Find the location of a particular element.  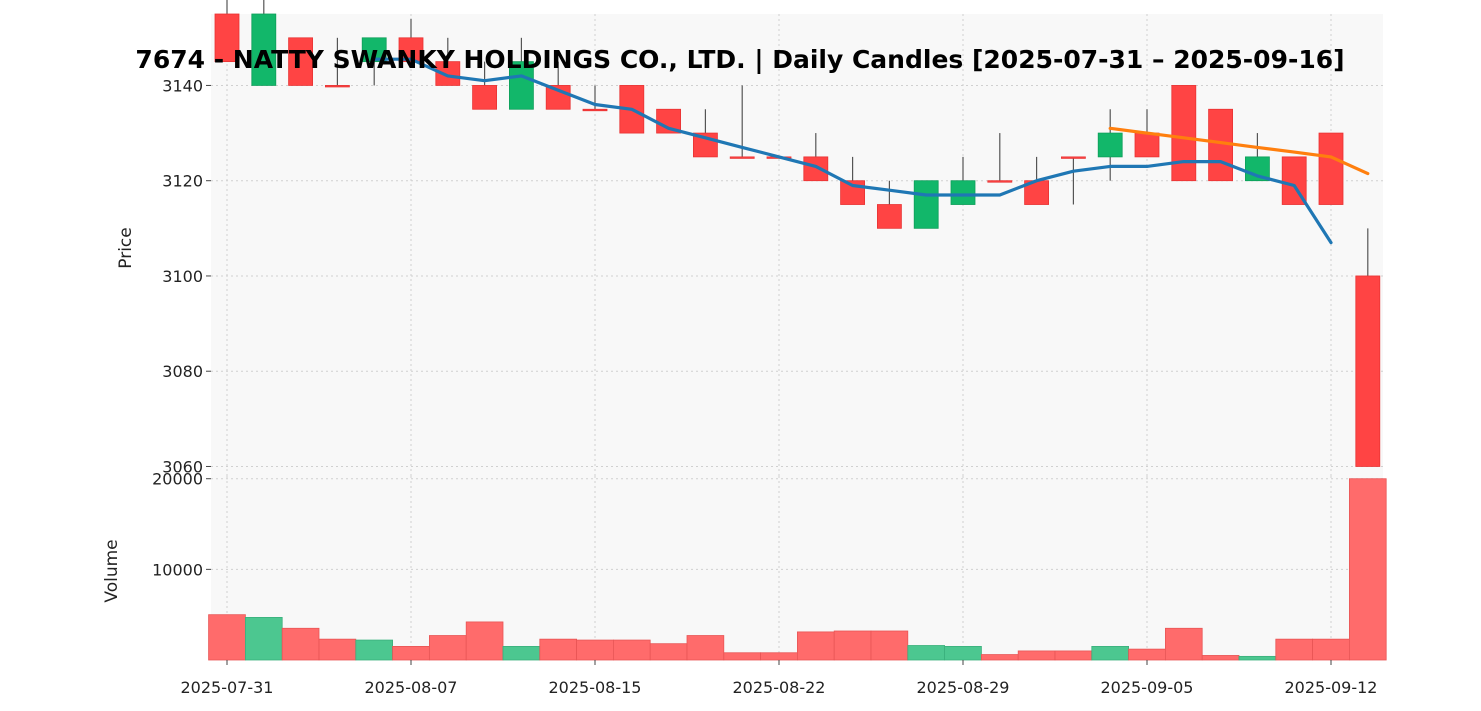

price-tick-label: 3060 is located at coordinates (182, 466).